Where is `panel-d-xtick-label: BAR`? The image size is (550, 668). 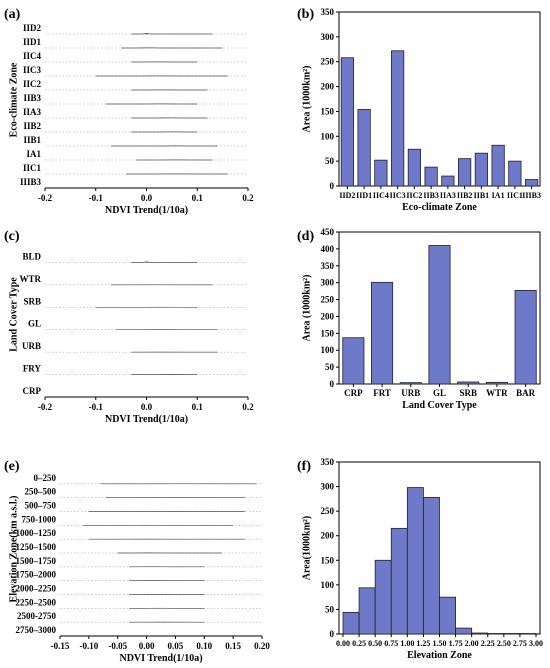
panel-d-xtick-label: BAR is located at coordinates (526, 393).